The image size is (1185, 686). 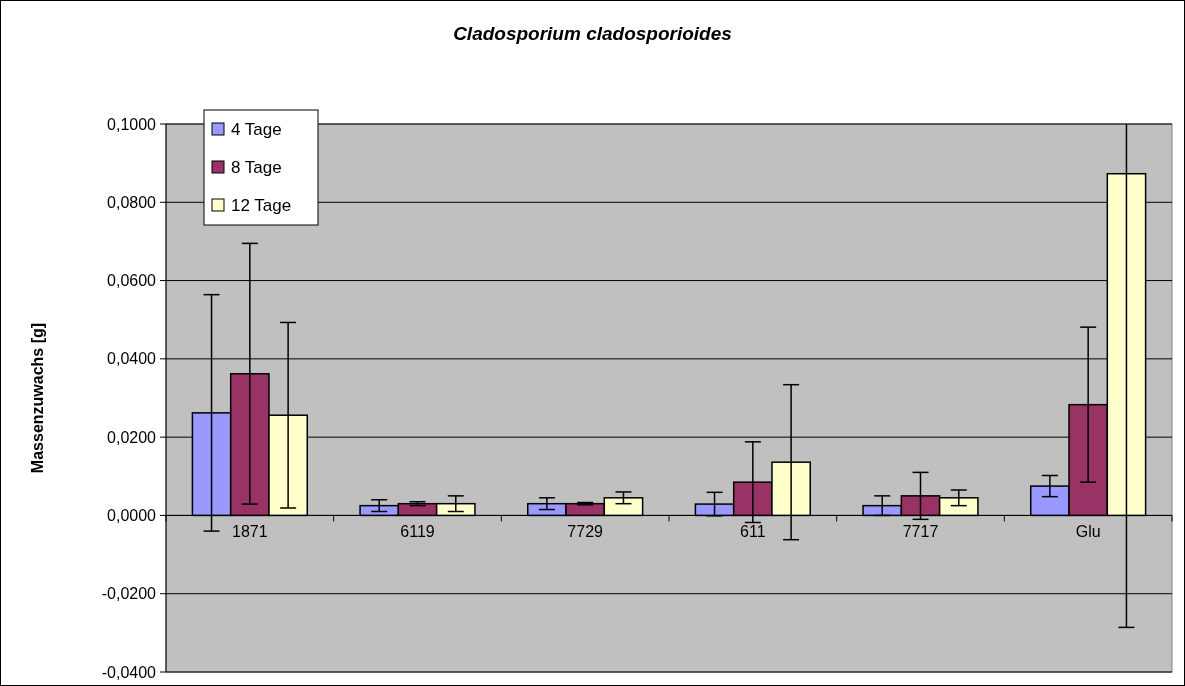 I want to click on legend-label: 4 Tage, so click(x=256, y=129).